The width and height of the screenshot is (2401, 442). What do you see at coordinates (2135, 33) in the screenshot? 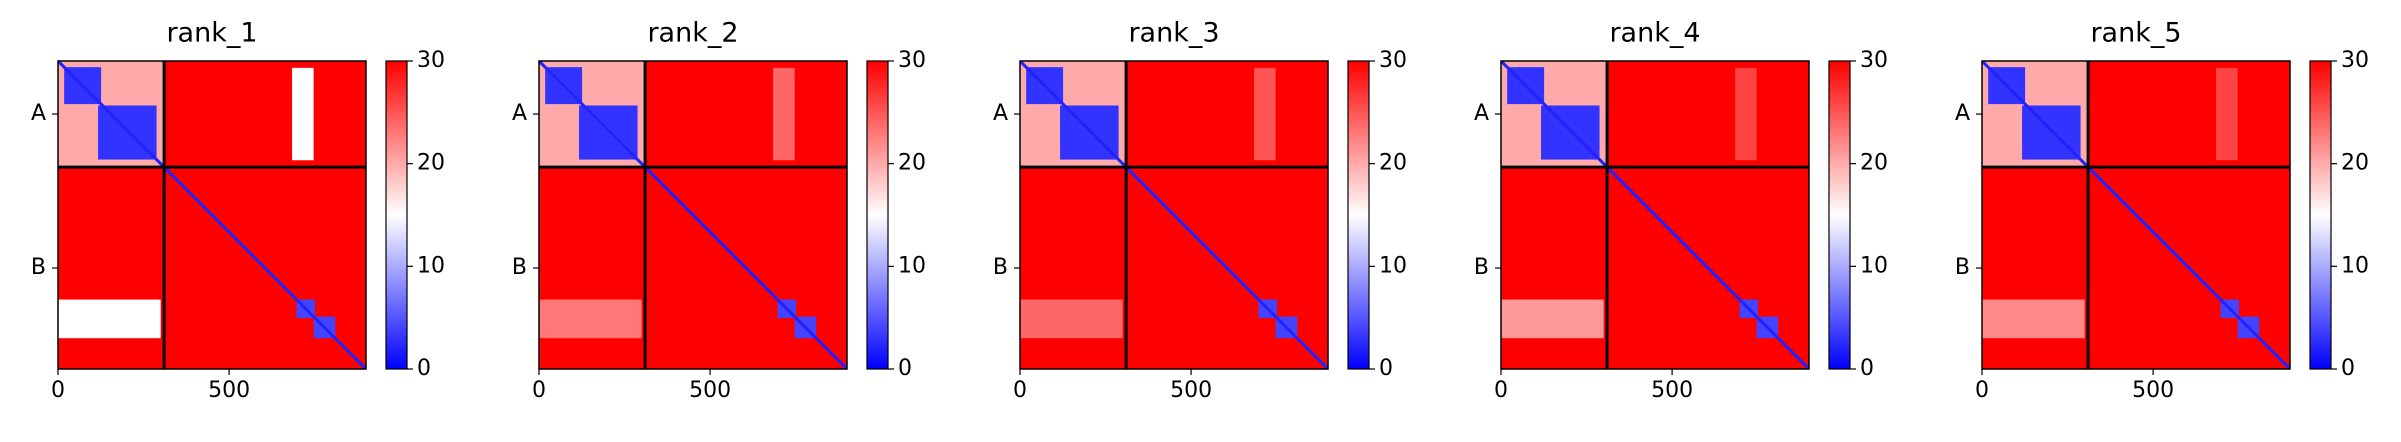
I see `chart-title: rank_5` at bounding box center [2135, 33].